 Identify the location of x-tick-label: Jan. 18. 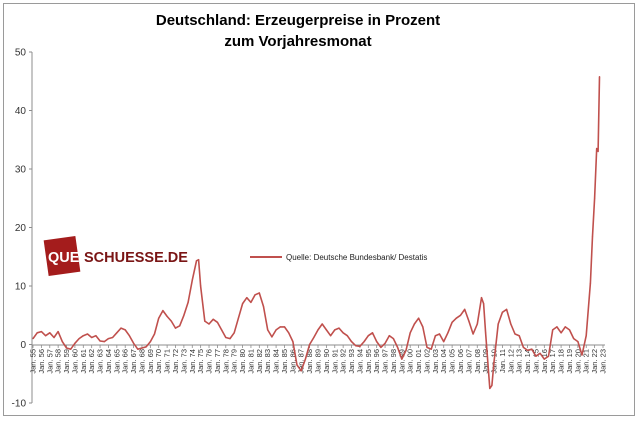
(561, 361).